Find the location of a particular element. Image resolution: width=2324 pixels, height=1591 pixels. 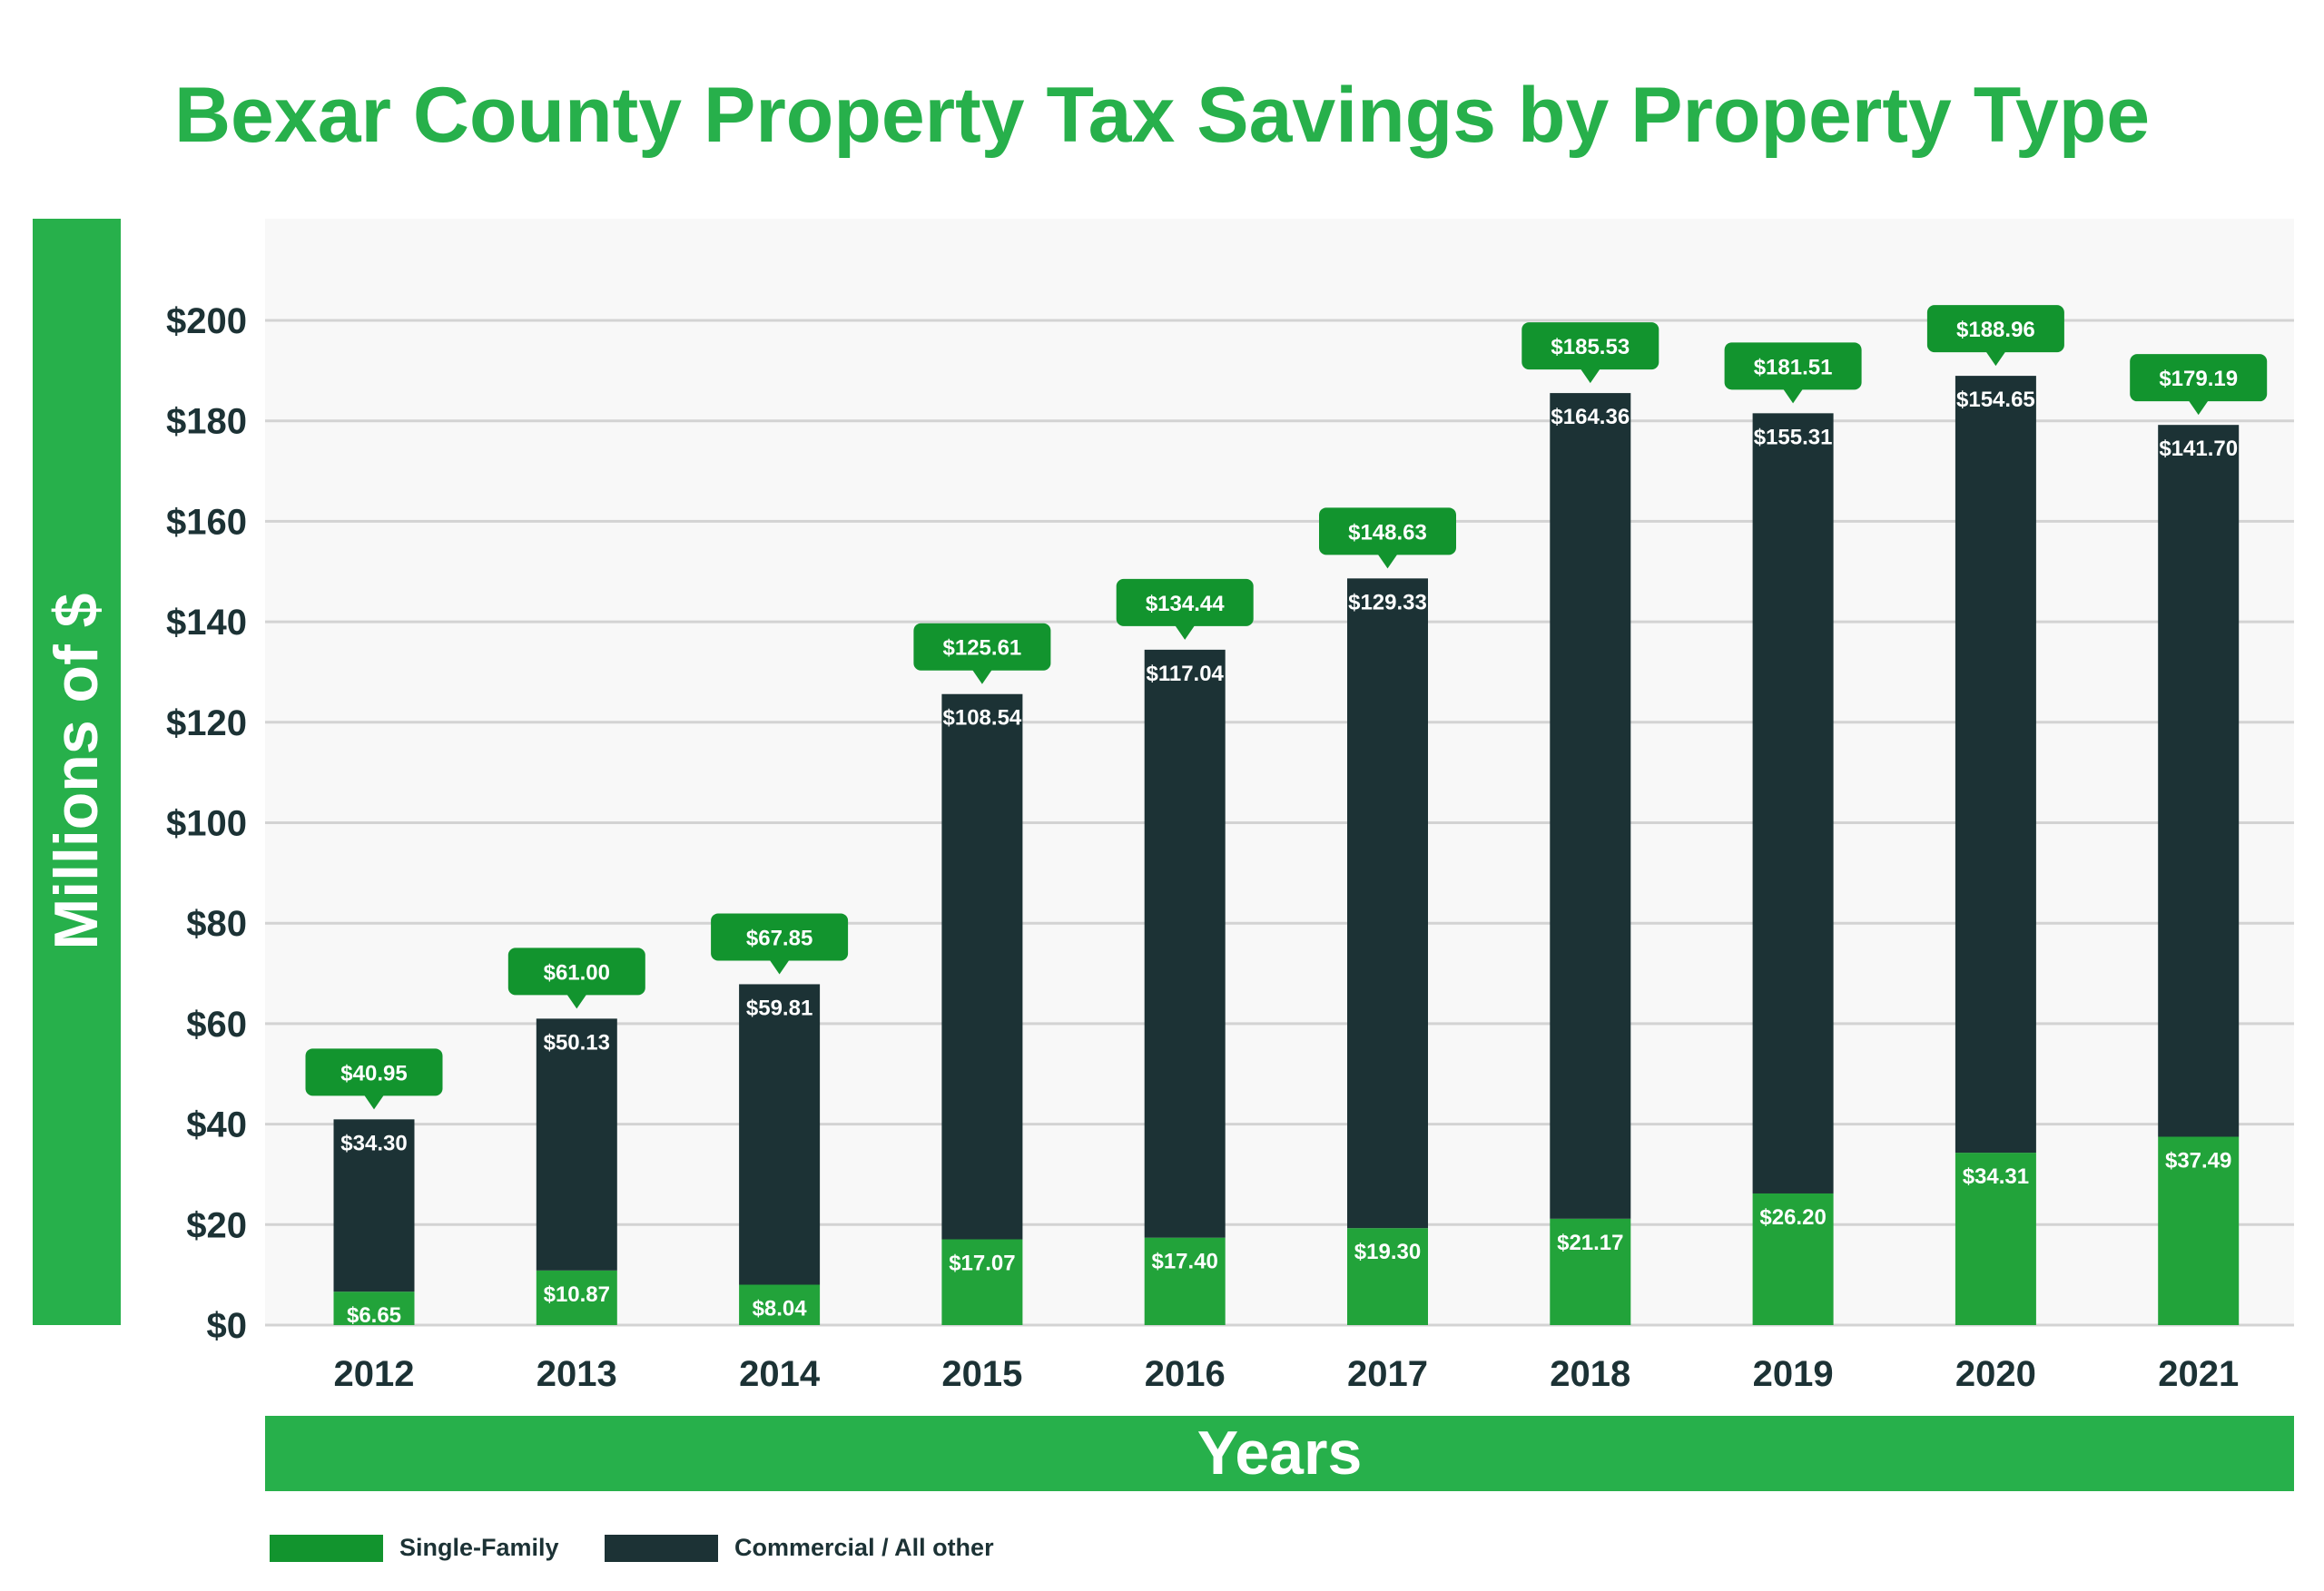

data-label-commercial: $34.30 is located at coordinates (373, 1143).